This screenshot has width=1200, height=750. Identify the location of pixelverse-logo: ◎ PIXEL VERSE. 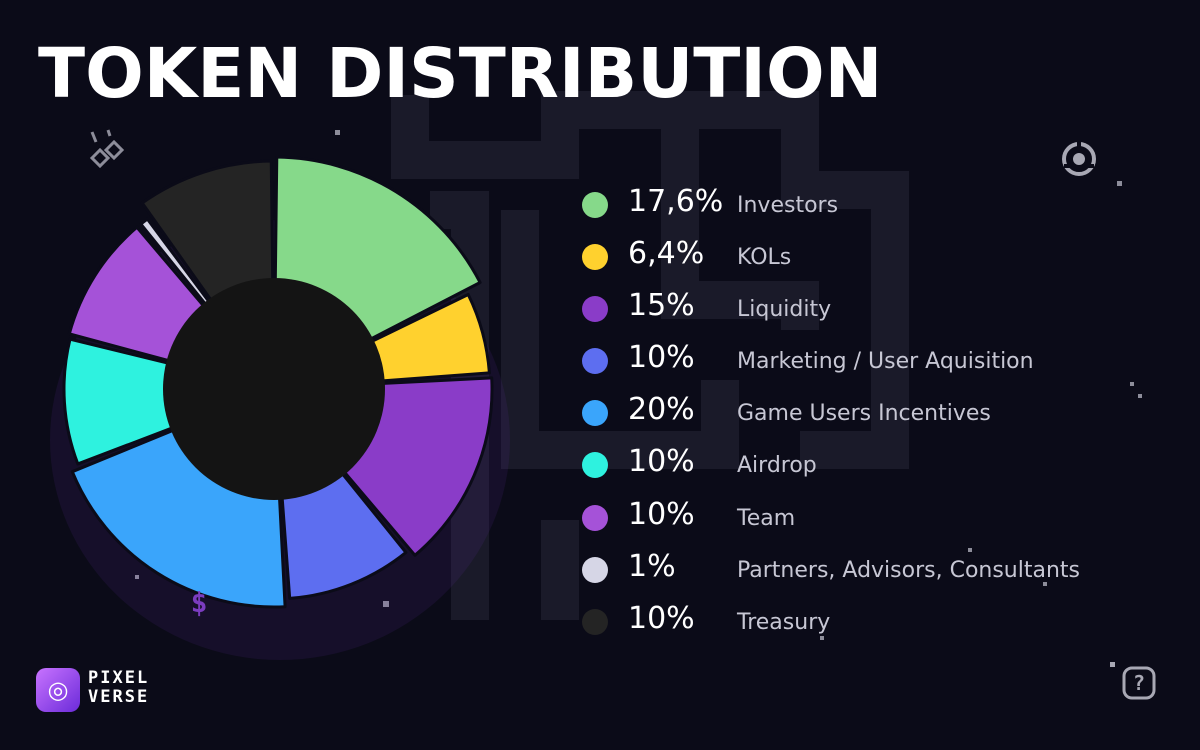
(106, 691).